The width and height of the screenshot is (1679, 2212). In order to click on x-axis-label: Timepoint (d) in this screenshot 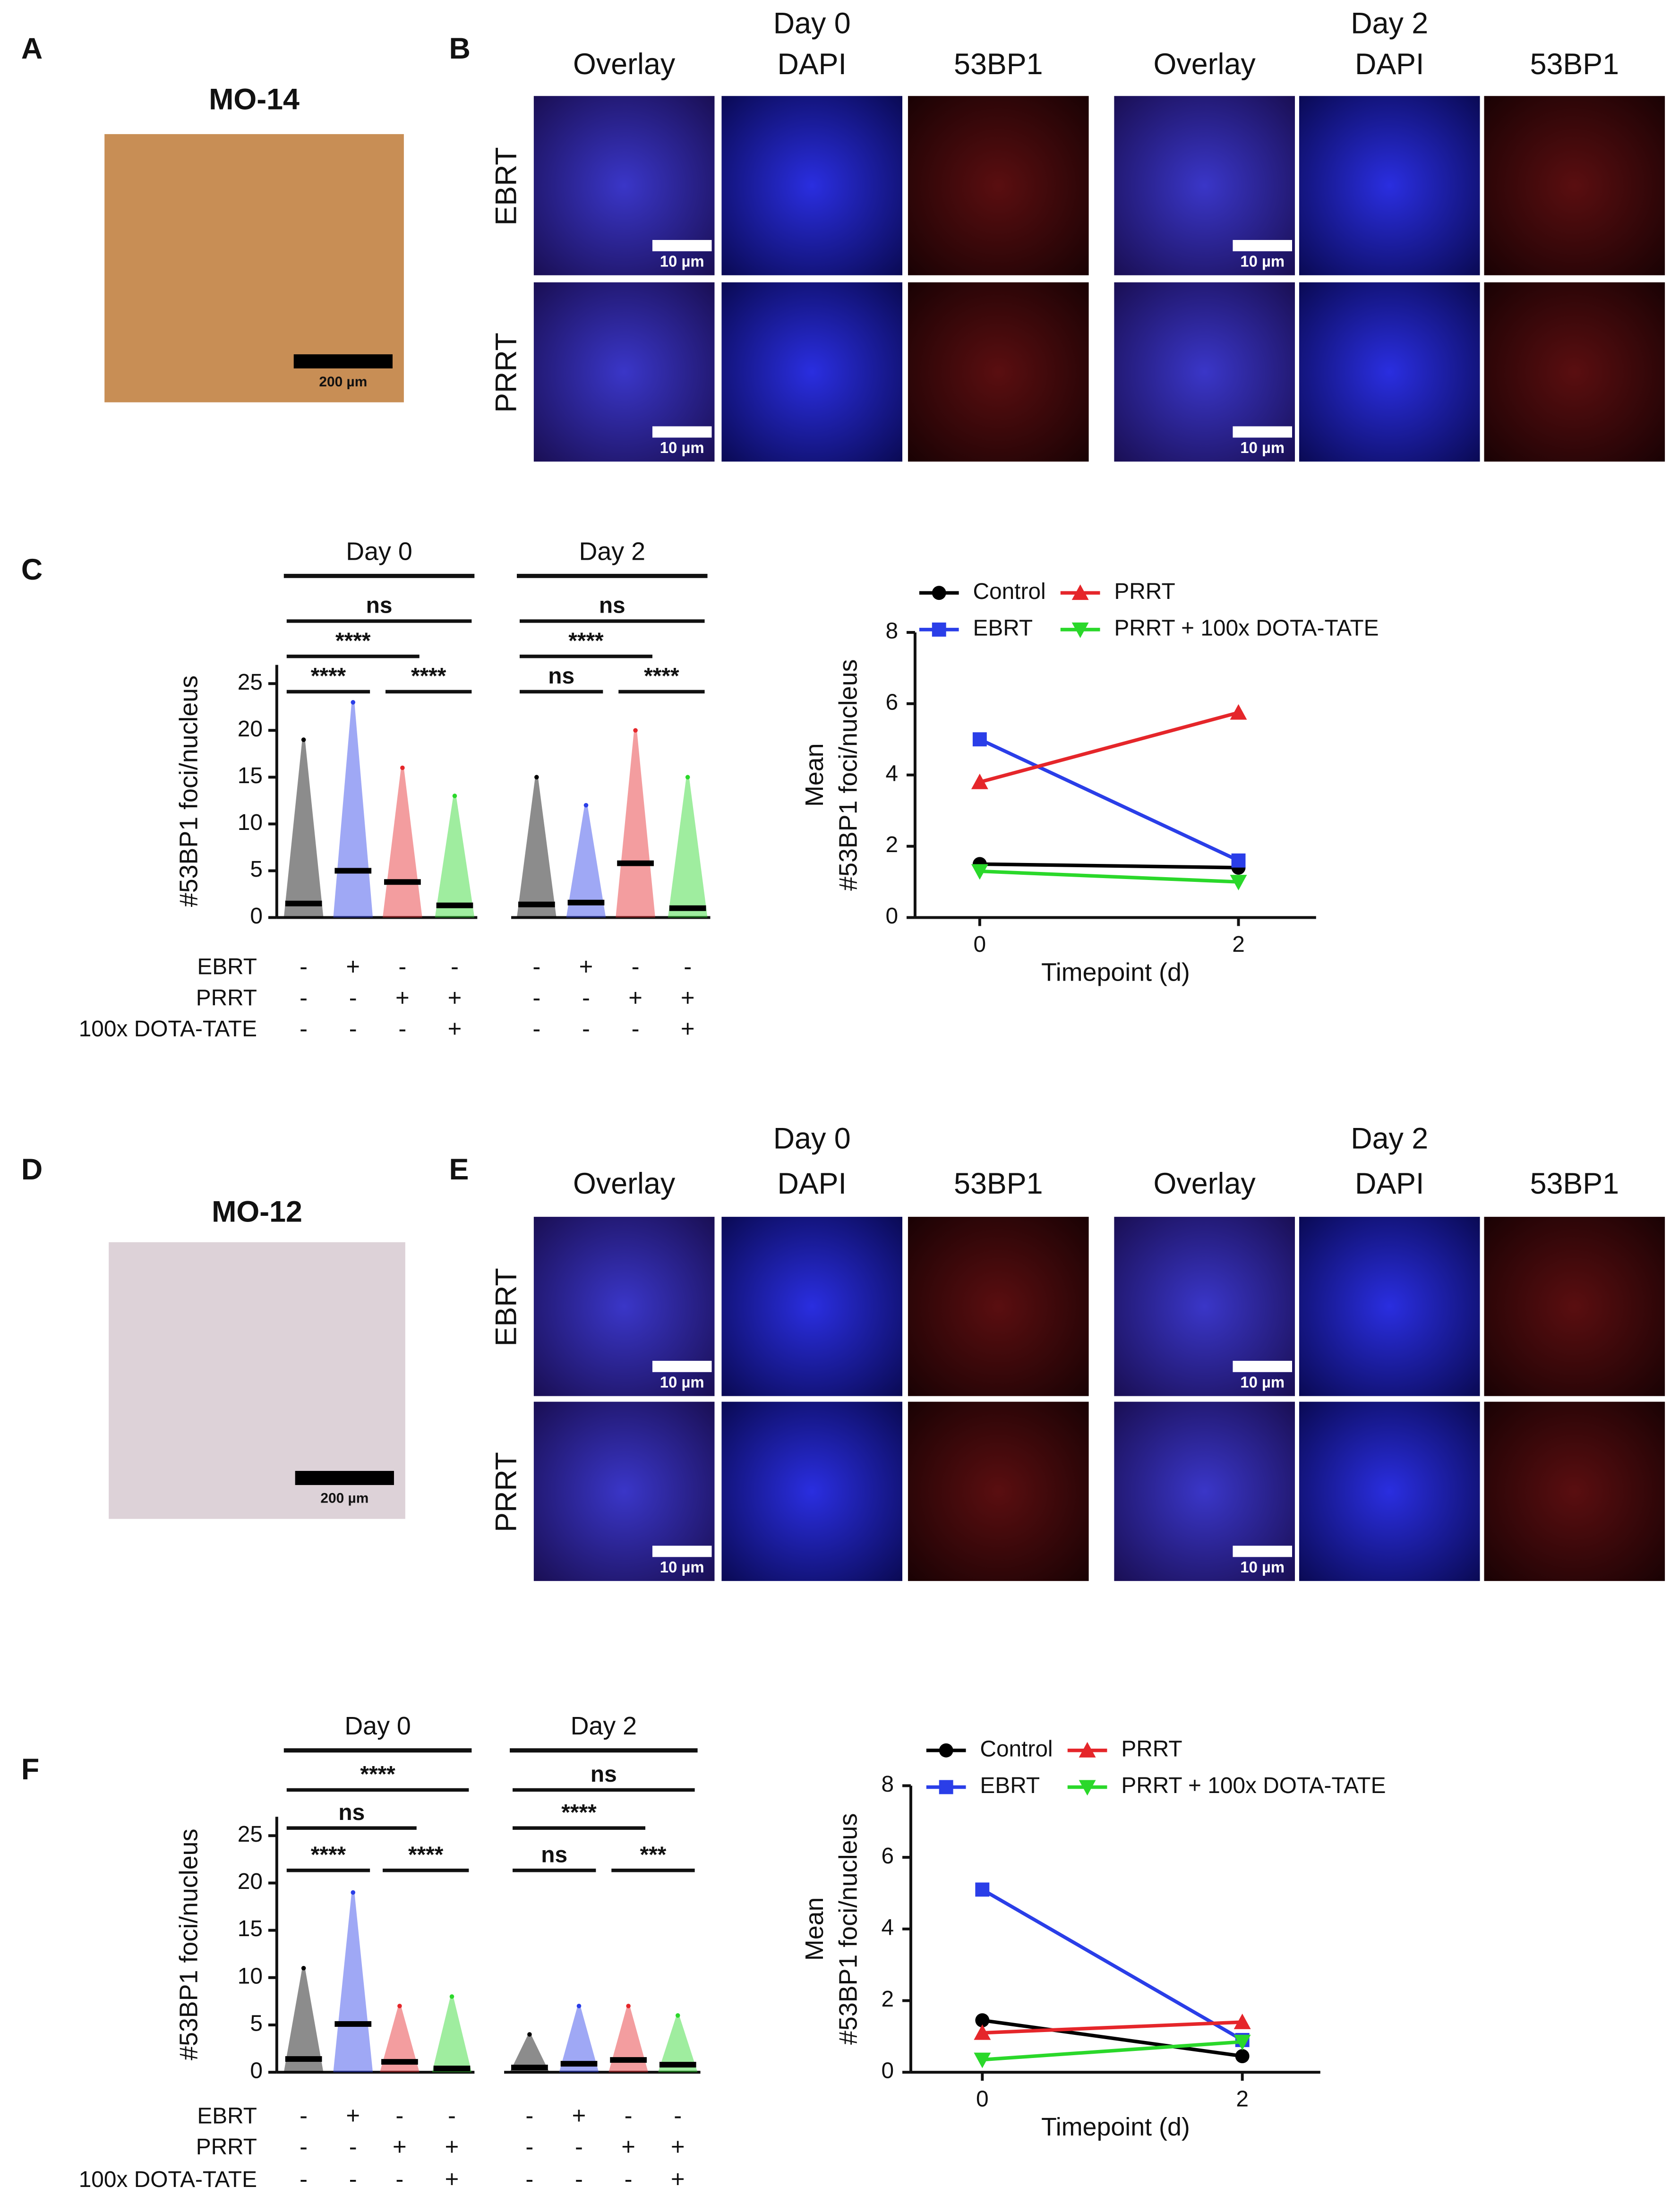, I will do `click(1115, 2127)`.